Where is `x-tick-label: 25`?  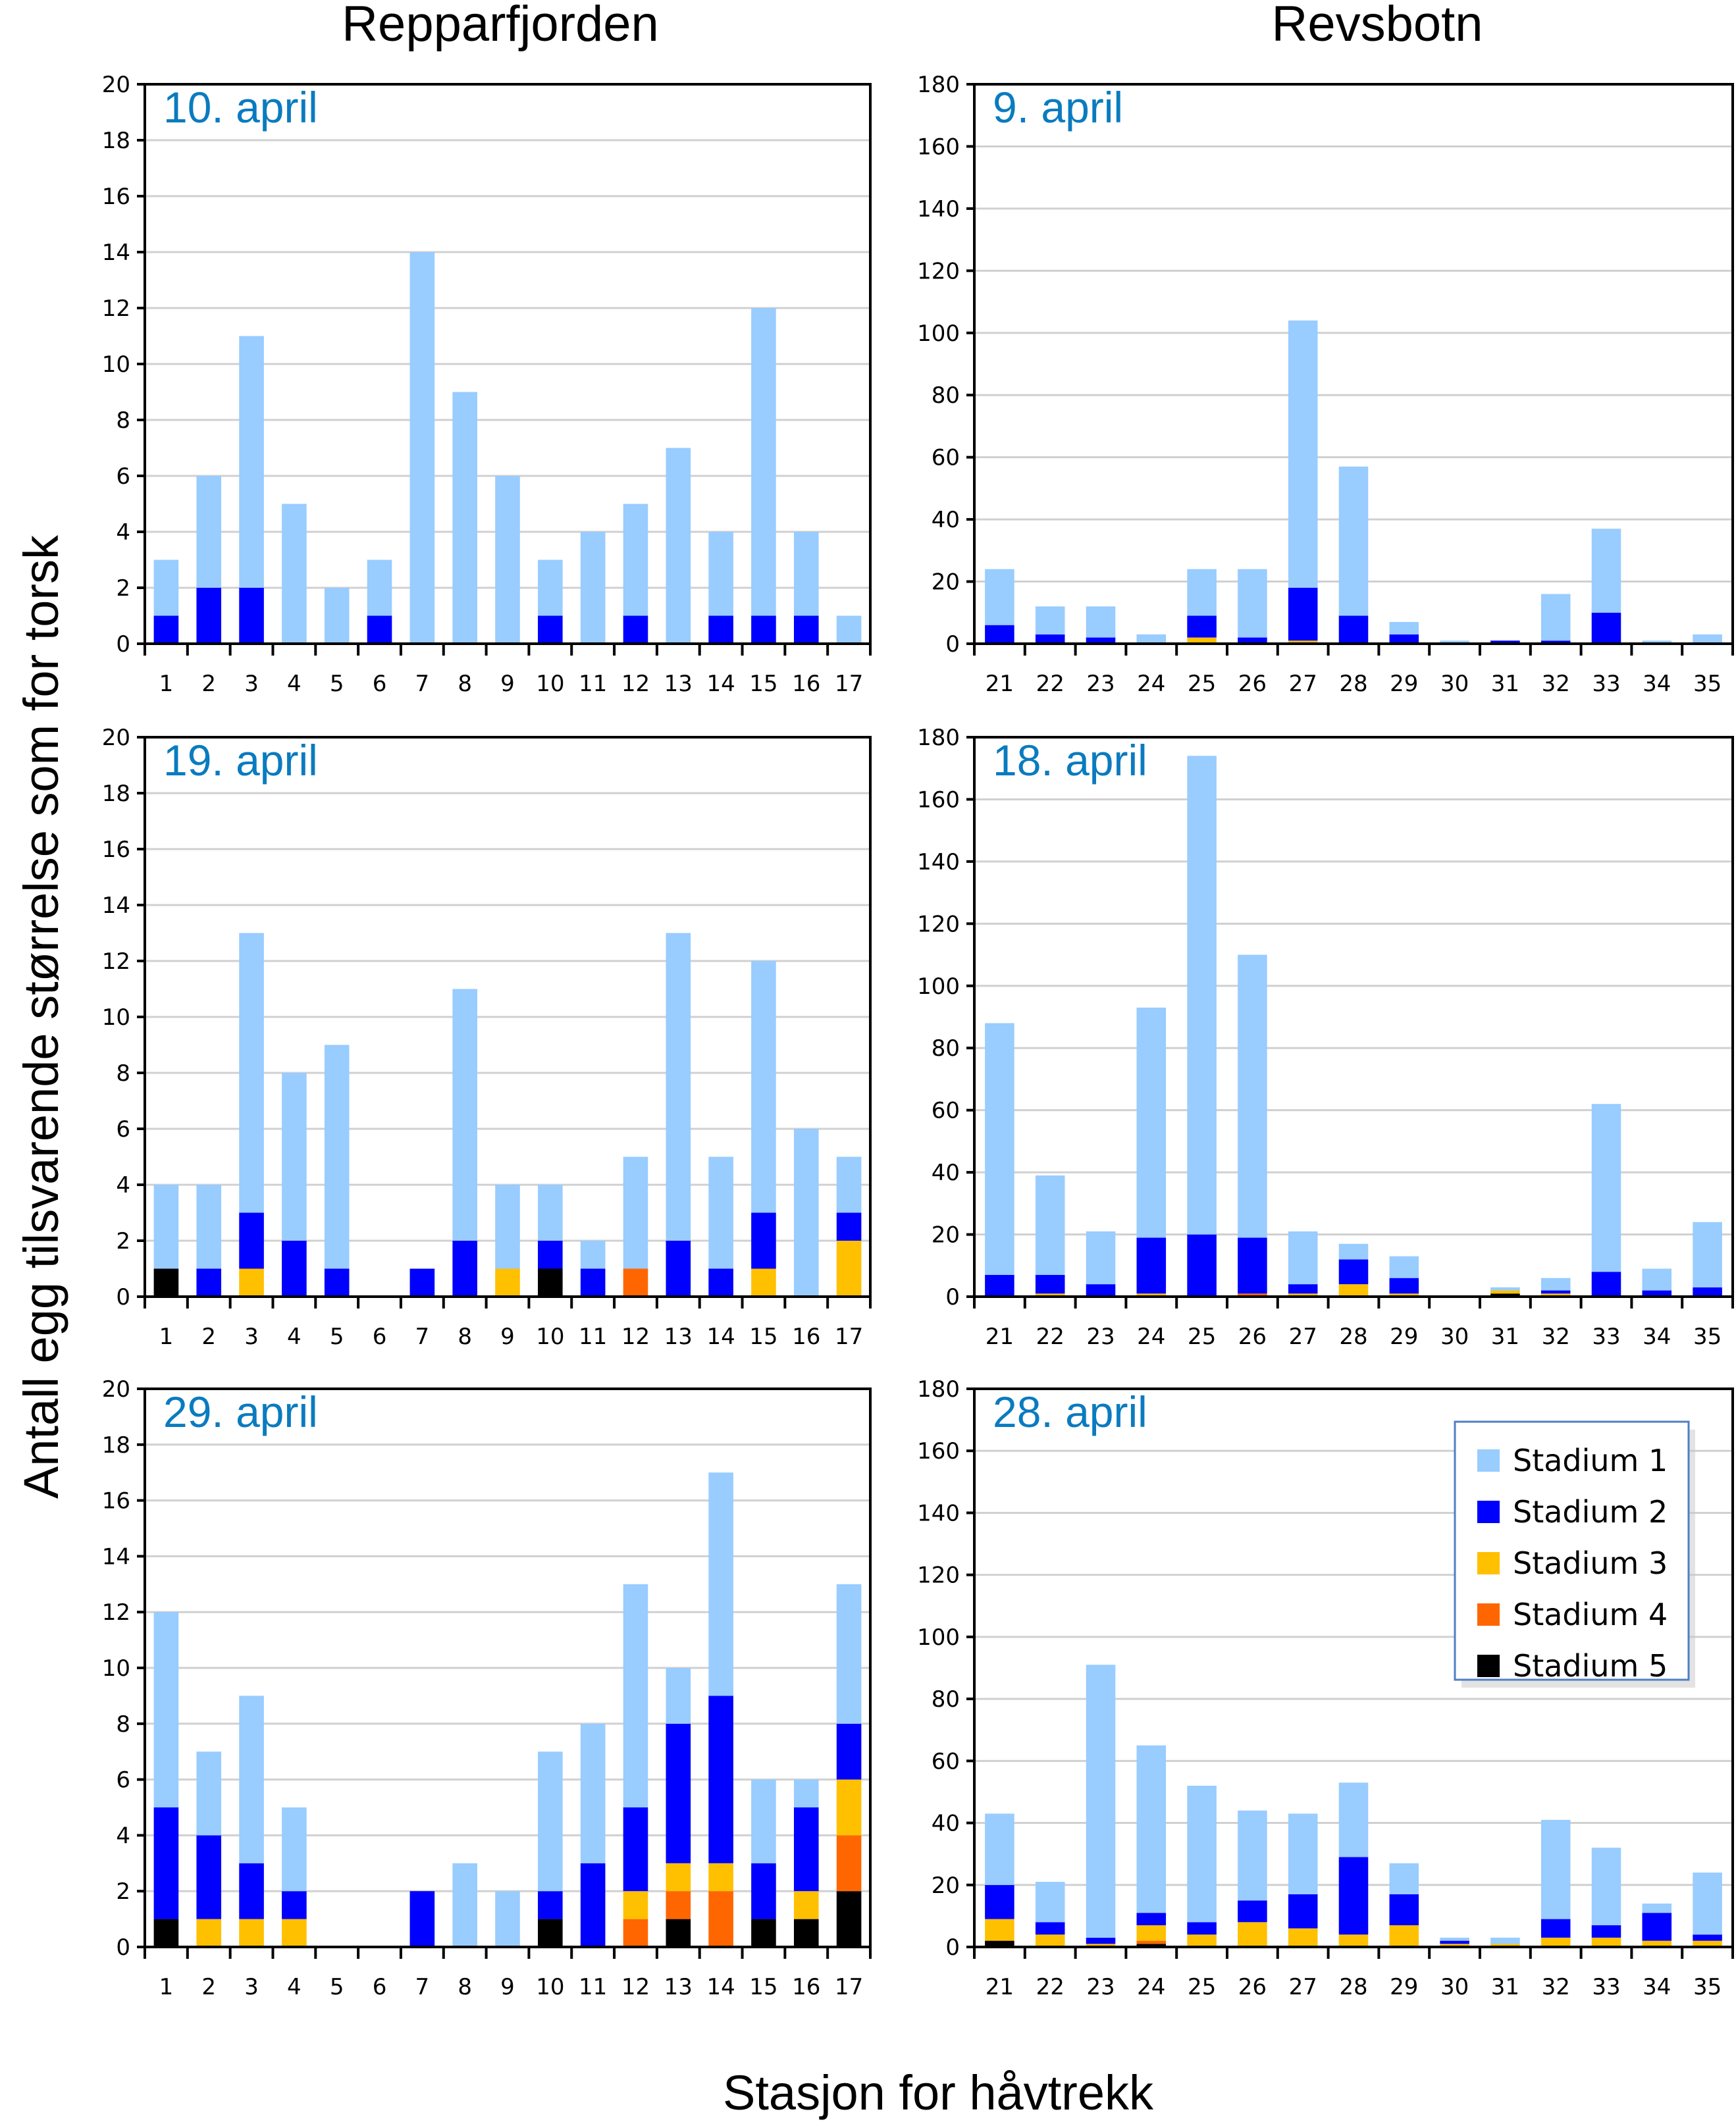 x-tick-label: 25 is located at coordinates (1202, 1337).